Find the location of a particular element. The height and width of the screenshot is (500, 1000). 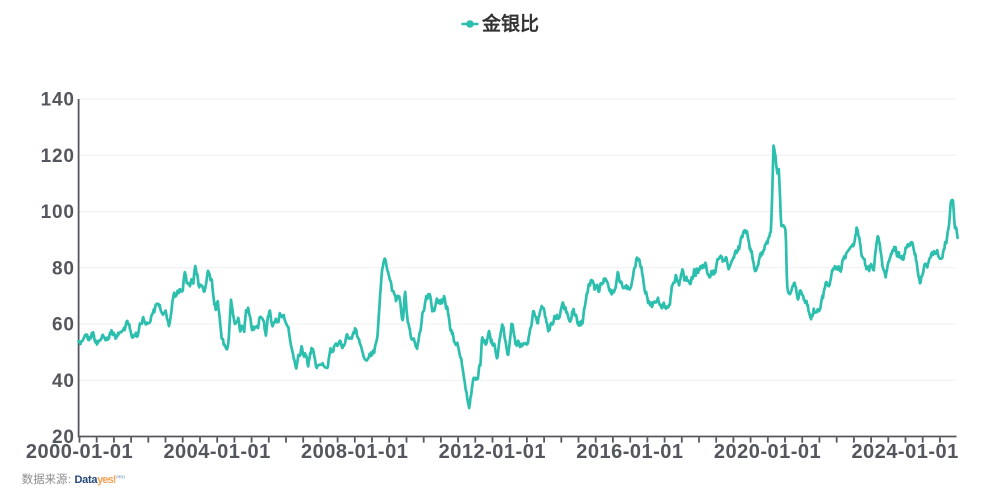

svg-text: 2020-01-01 is located at coordinates (767, 452).